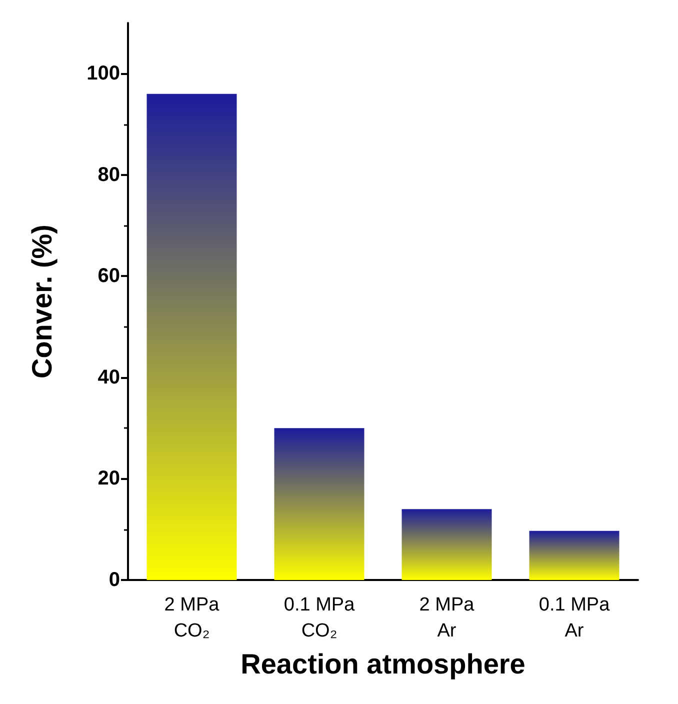 Image resolution: width=678 pixels, height=704 pixels. What do you see at coordinates (103, 73) in the screenshot?
I see `y-tick-label: 100` at bounding box center [103, 73].